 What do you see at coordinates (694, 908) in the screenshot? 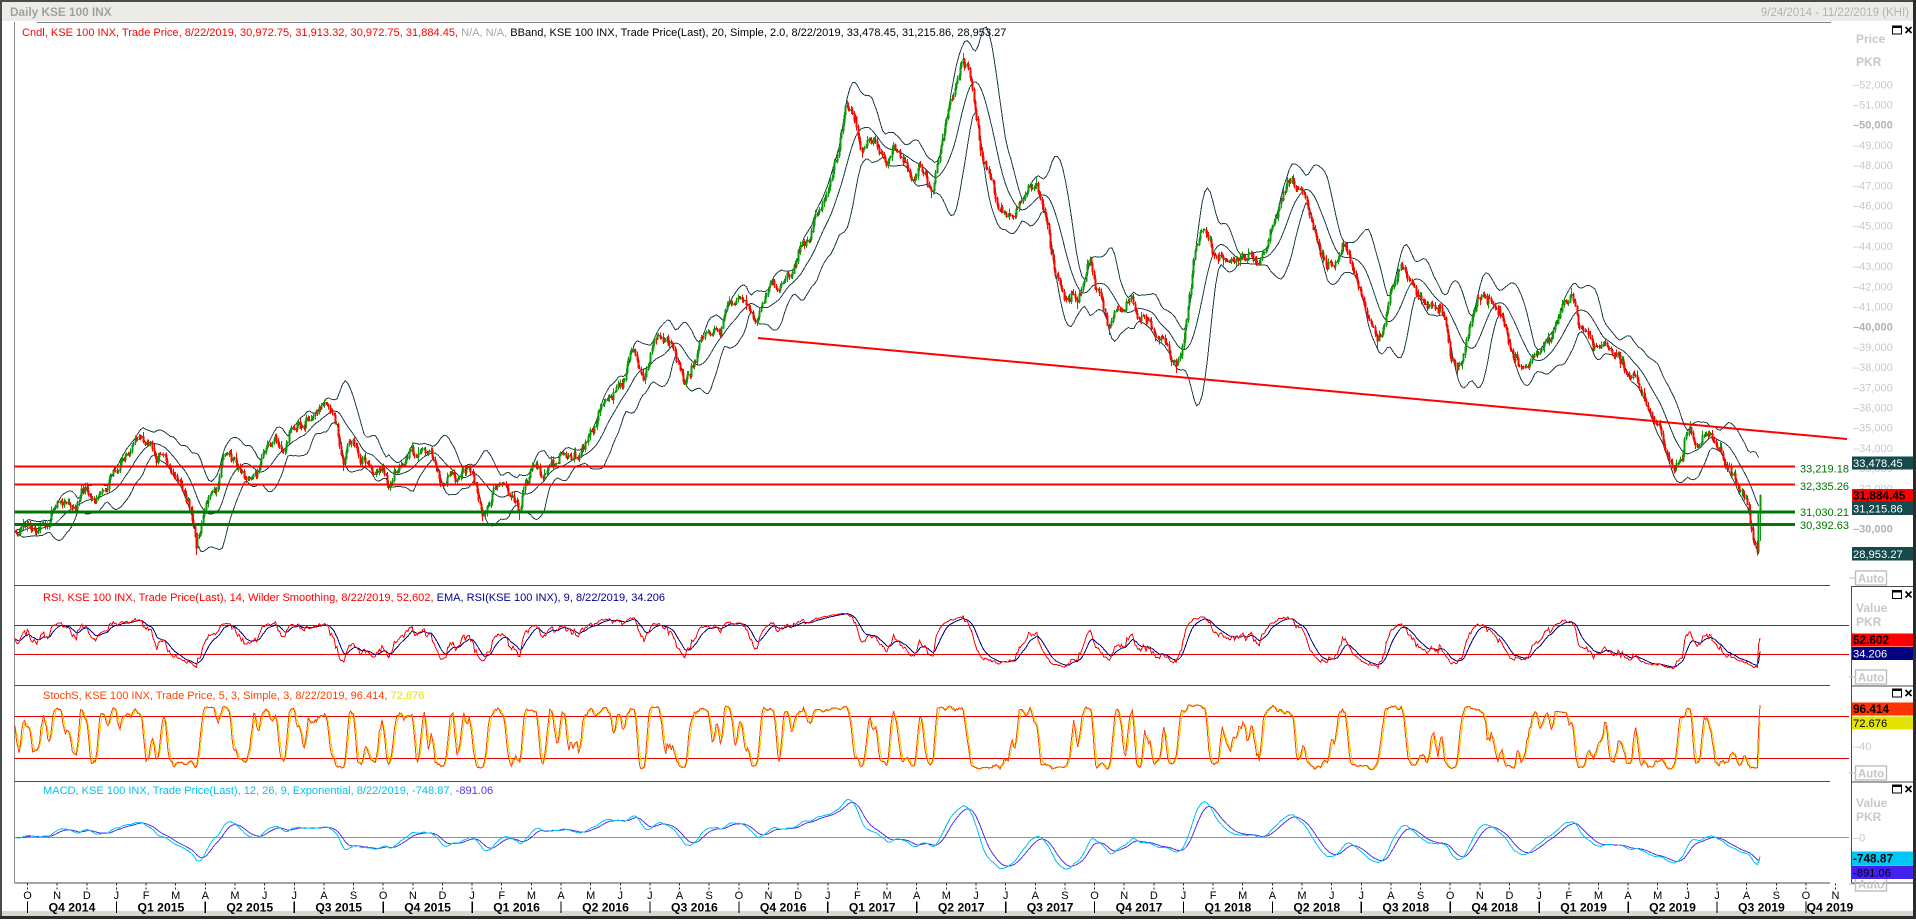
I see `svg-text: Q3 2016` at bounding box center [694, 908].